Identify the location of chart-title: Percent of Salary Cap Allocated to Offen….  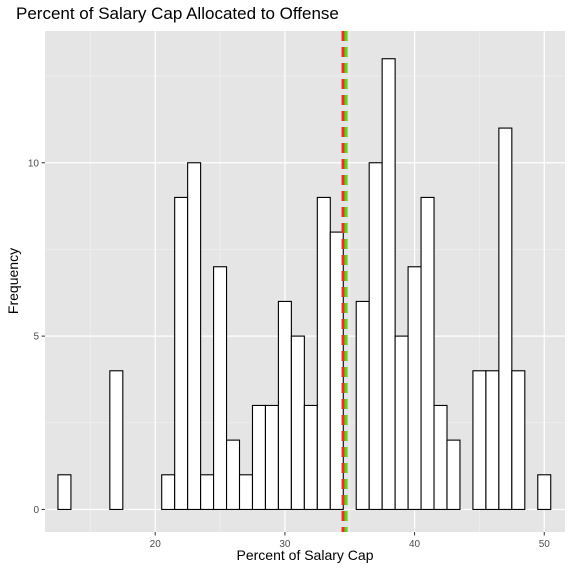
(177, 13).